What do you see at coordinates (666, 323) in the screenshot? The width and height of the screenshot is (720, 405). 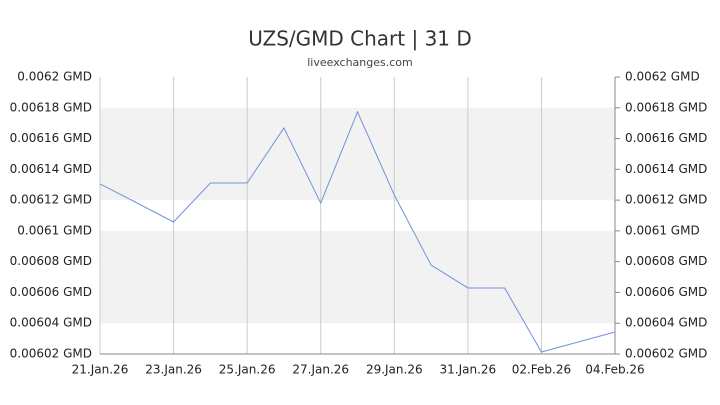 I see `y-tick-label-right: 0.00604 GMD` at bounding box center [666, 323].